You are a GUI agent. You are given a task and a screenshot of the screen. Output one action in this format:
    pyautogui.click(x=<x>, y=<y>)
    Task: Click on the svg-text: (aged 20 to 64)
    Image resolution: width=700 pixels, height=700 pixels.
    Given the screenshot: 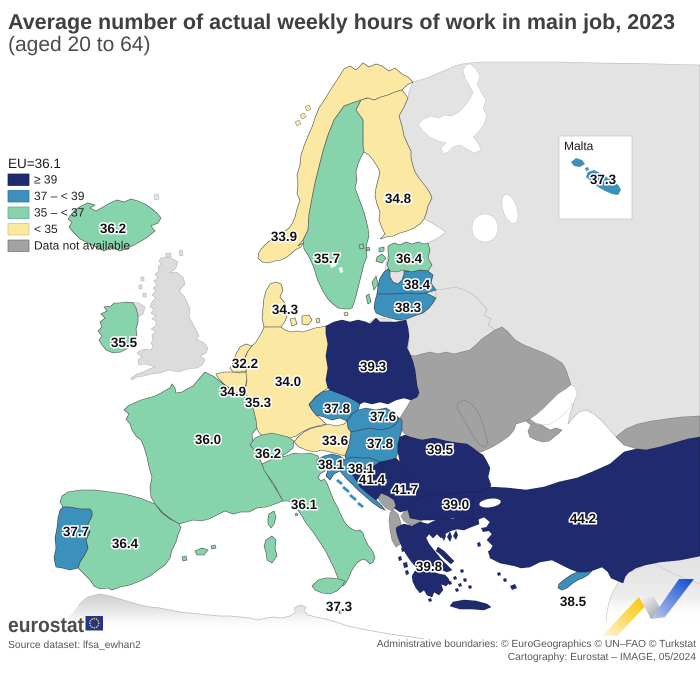 What is the action you would take?
    pyautogui.click(x=79, y=44)
    